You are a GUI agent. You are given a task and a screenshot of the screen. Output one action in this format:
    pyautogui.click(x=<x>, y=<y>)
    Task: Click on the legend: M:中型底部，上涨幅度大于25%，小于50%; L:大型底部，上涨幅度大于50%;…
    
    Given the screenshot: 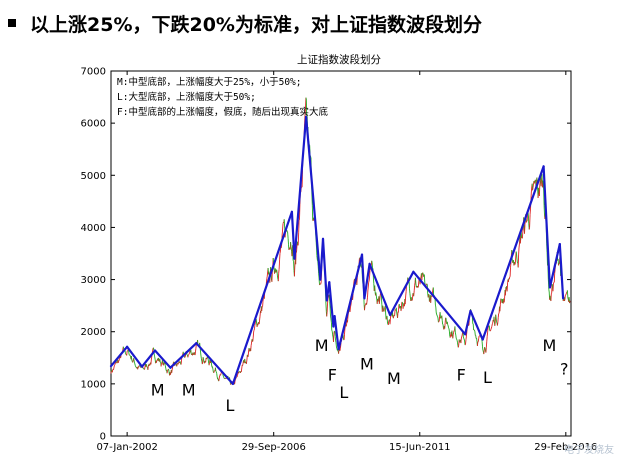 What is the action you would take?
    pyautogui.click(x=222, y=97)
    